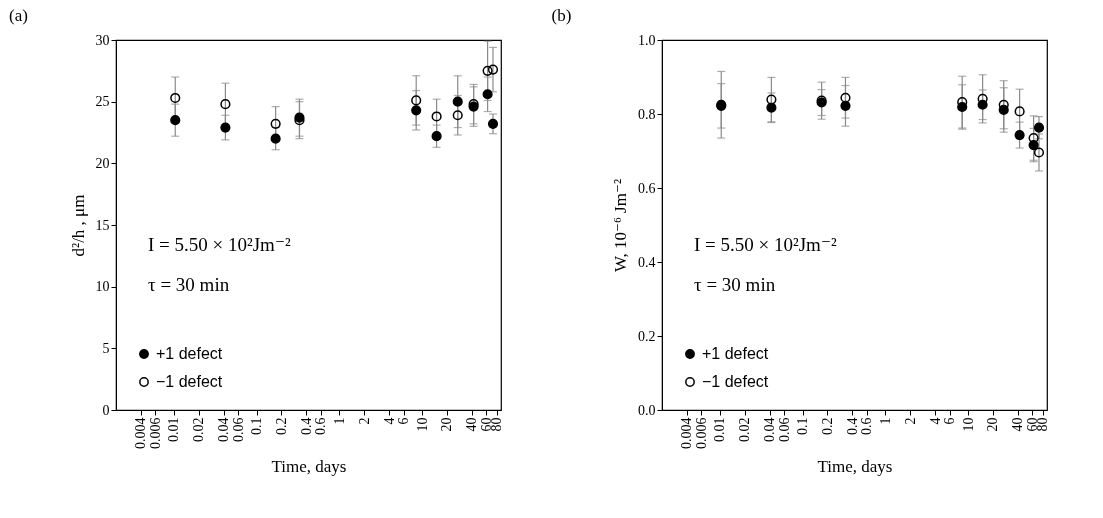 The height and width of the screenshot is (518, 1103). Describe the element at coordinates (647, 336) in the screenshot. I see `y-tick-label: 0.2` at that location.